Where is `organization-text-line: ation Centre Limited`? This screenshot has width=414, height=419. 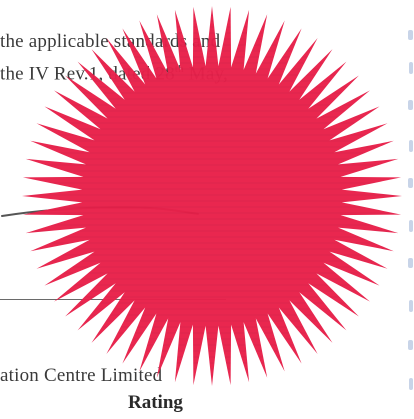
organization-text-line: ation Centre Limited is located at coordinates (81, 376).